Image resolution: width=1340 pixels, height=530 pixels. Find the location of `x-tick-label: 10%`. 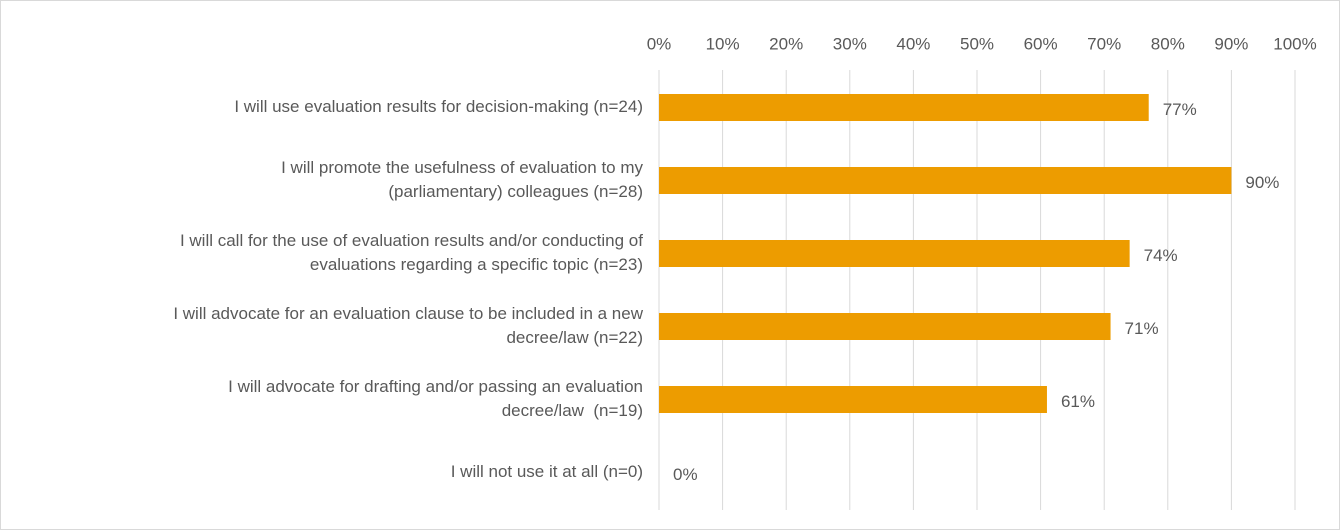

x-tick-label: 10% is located at coordinates (723, 43).